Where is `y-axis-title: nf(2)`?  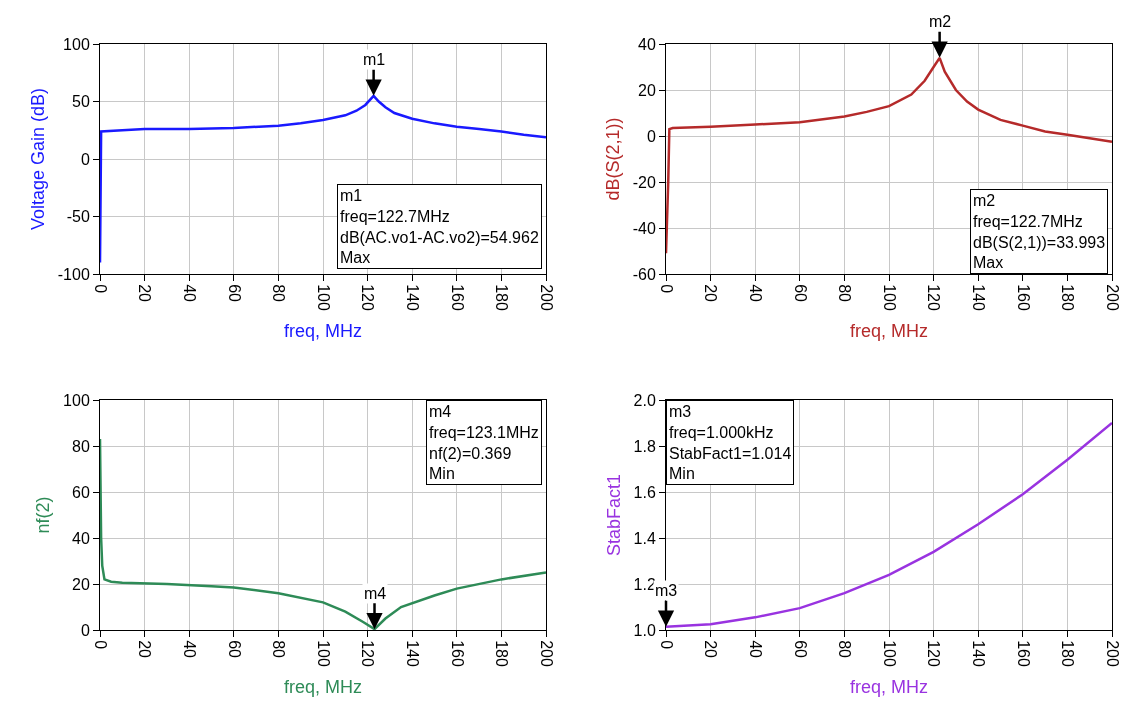 y-axis-title: nf(2) is located at coordinates (43, 515).